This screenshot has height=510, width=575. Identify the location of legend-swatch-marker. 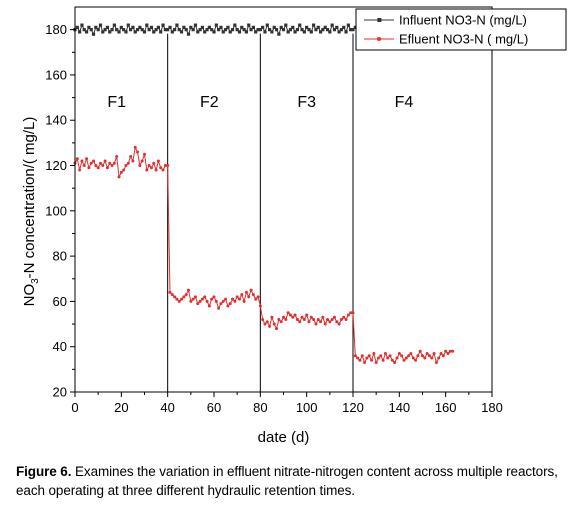
(379, 20).